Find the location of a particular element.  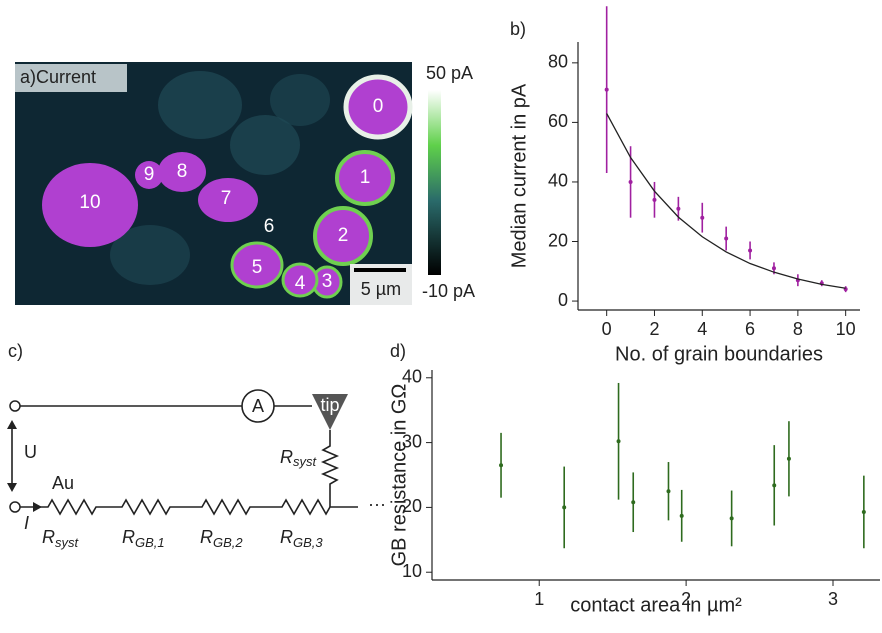

electrode-label: Au is located at coordinates (63, 483).